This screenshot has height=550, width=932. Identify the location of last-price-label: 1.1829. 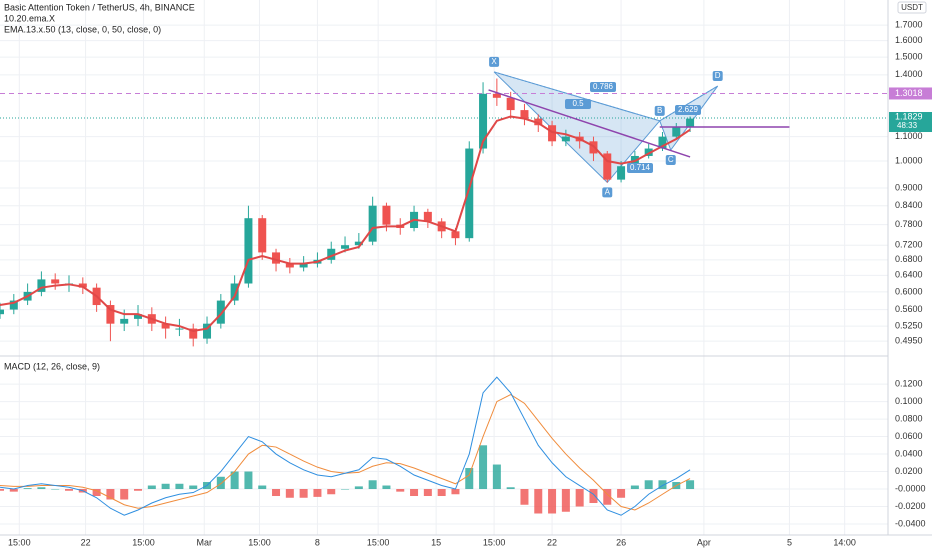
(909, 116).